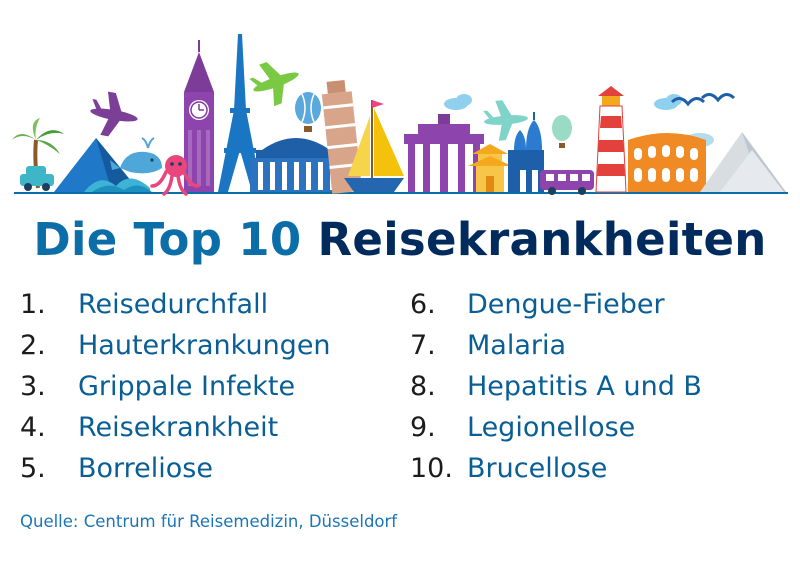 Image resolution: width=800 pixels, height=567 pixels. Describe the element at coordinates (567, 182) in the screenshot. I see `bus-icon` at that location.